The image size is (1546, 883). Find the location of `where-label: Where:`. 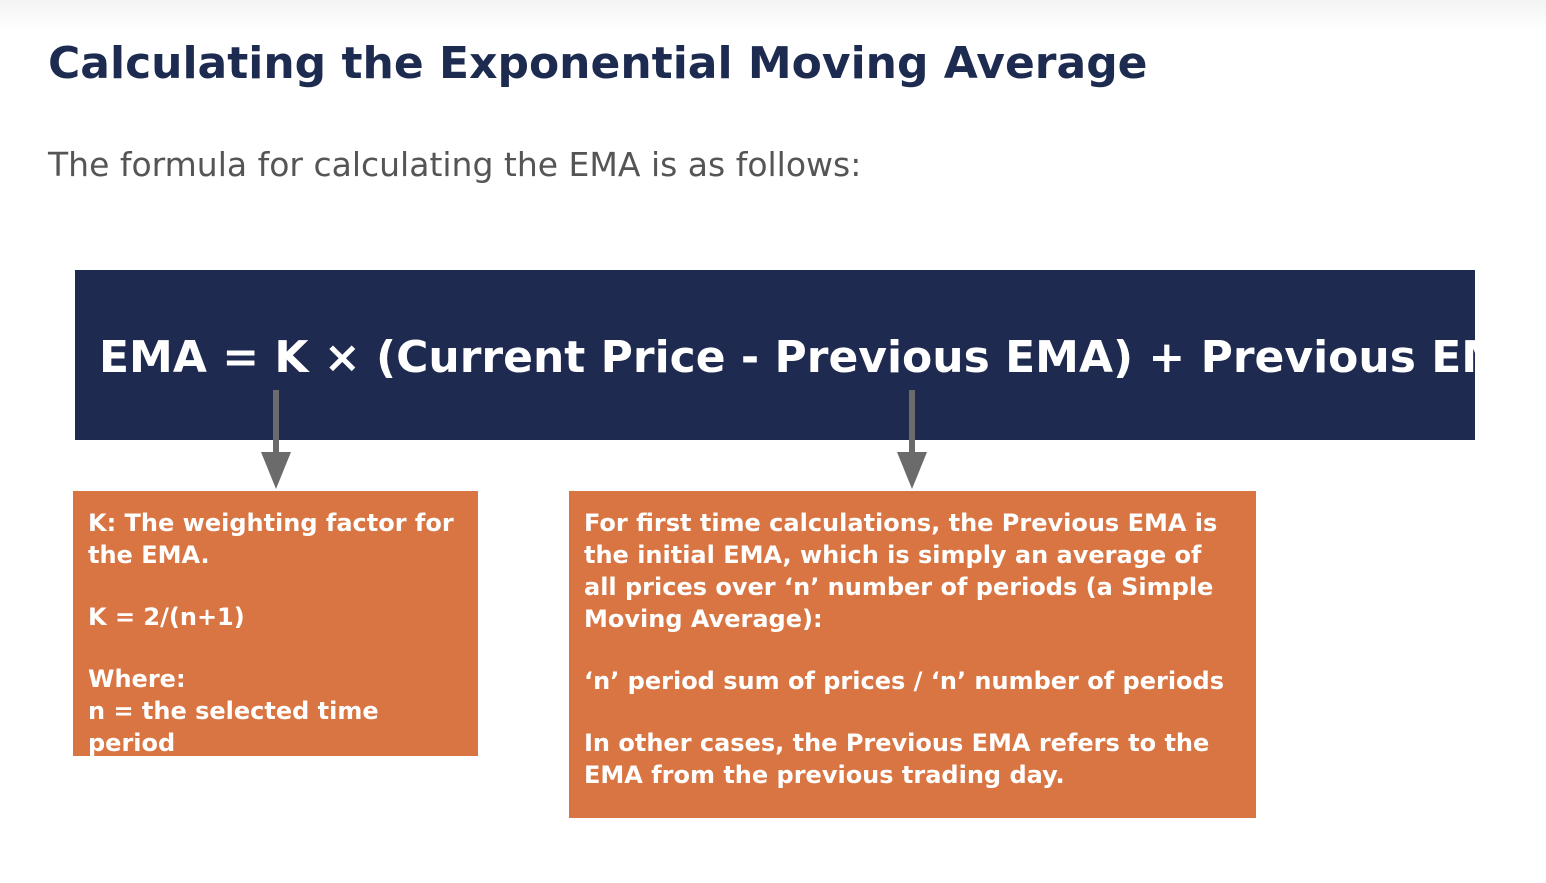

where-label: Where: is located at coordinates (137, 679).